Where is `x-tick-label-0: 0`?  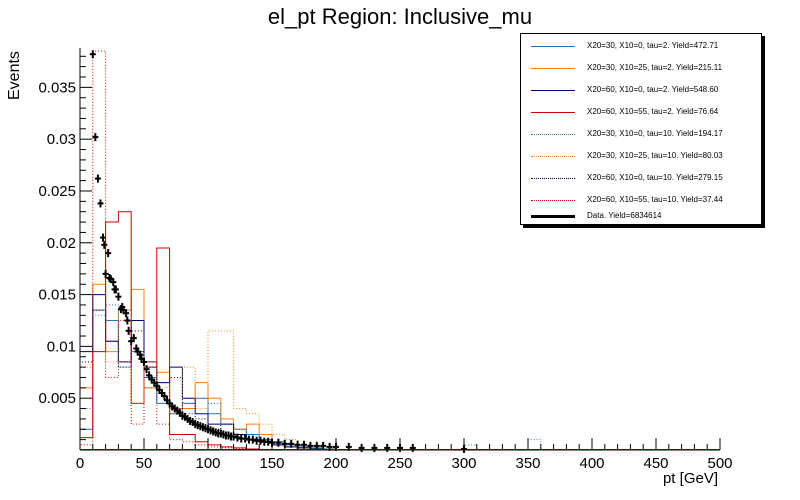 x-tick-label-0: 0 is located at coordinates (80, 463).